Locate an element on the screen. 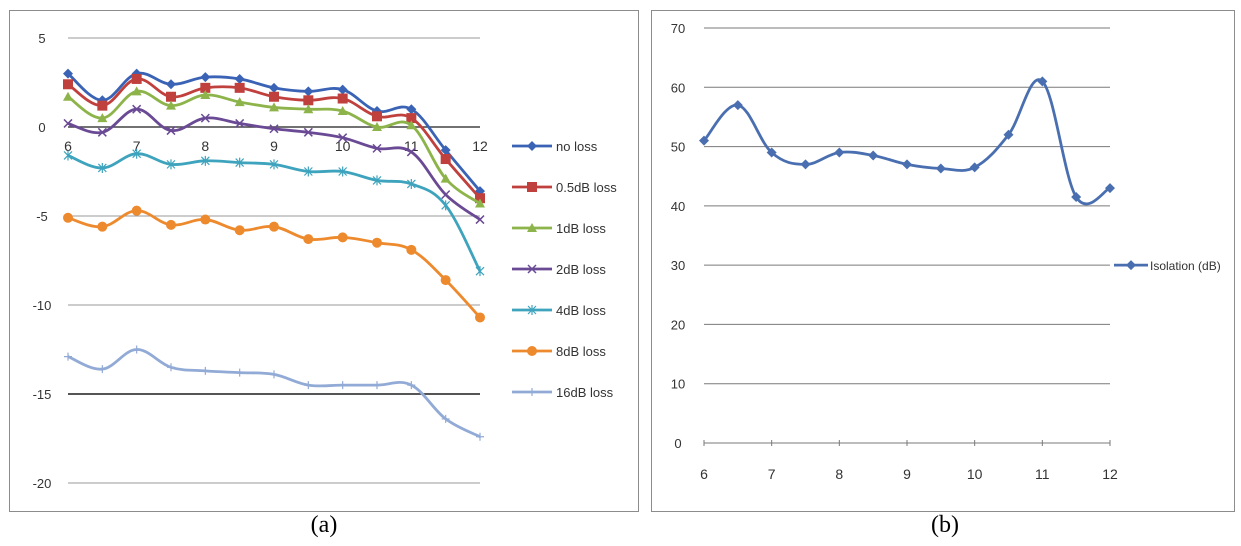 The height and width of the screenshot is (546, 1241). legend-label: 1dB loss is located at coordinates (581, 228).